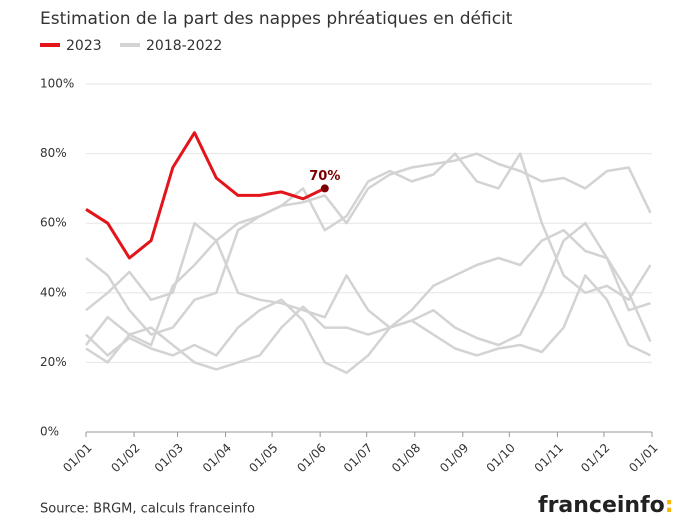 The width and height of the screenshot is (700, 527). Describe the element at coordinates (324, 188) in the screenshot. I see `end-point` at that location.